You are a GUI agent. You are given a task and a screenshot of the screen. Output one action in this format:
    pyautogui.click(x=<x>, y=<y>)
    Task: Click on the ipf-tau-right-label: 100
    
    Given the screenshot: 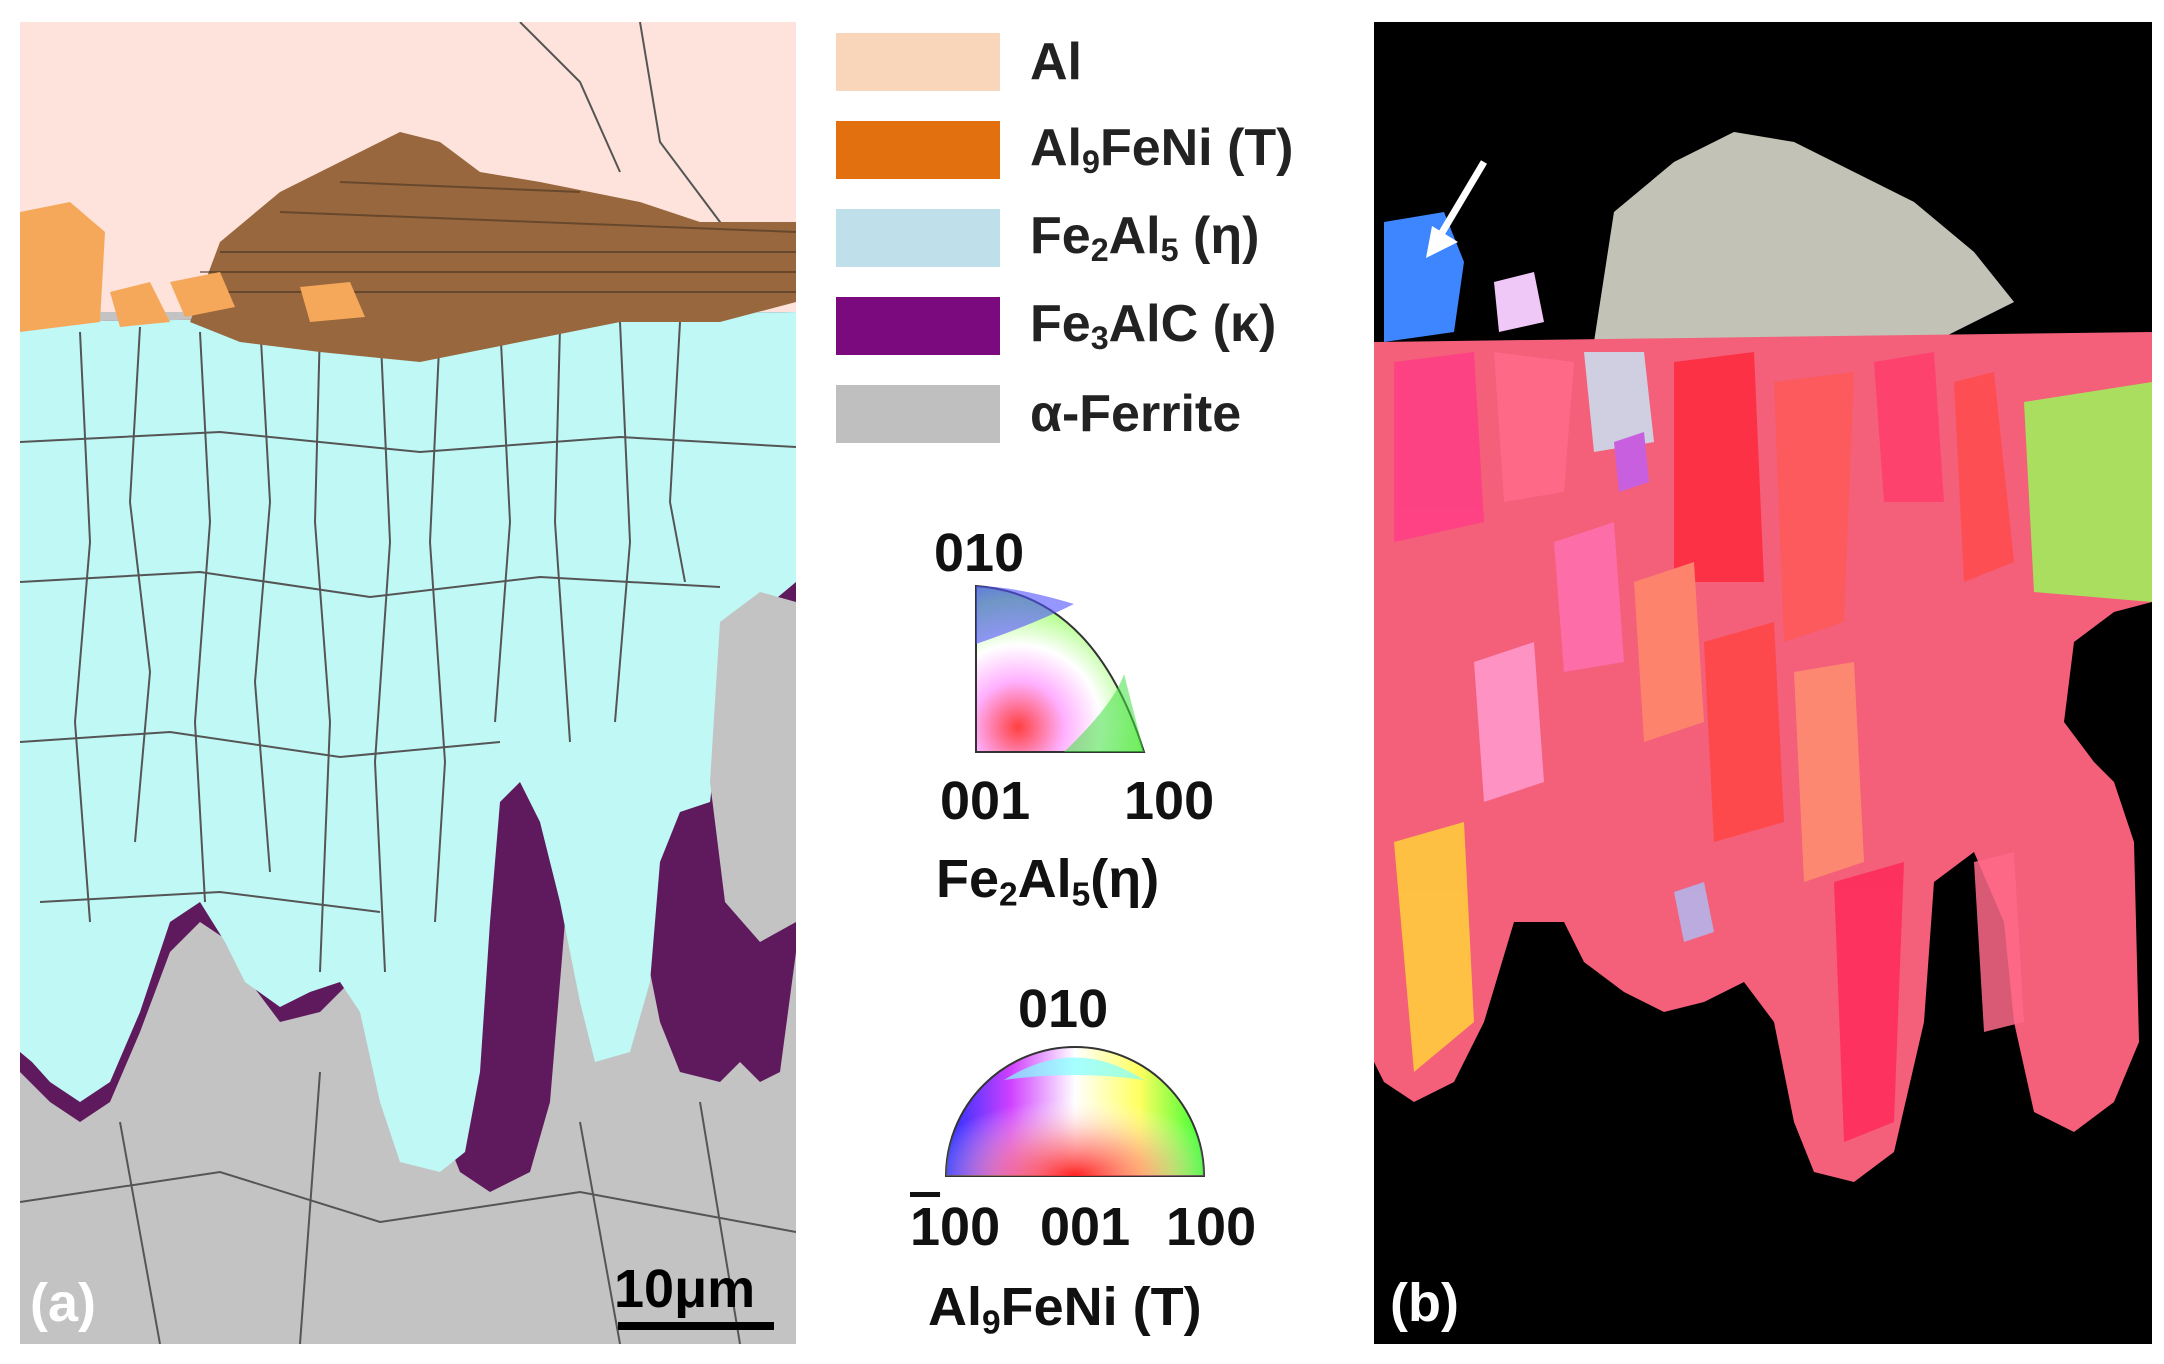 What is the action you would take?
    pyautogui.click(x=1211, y=1227)
    